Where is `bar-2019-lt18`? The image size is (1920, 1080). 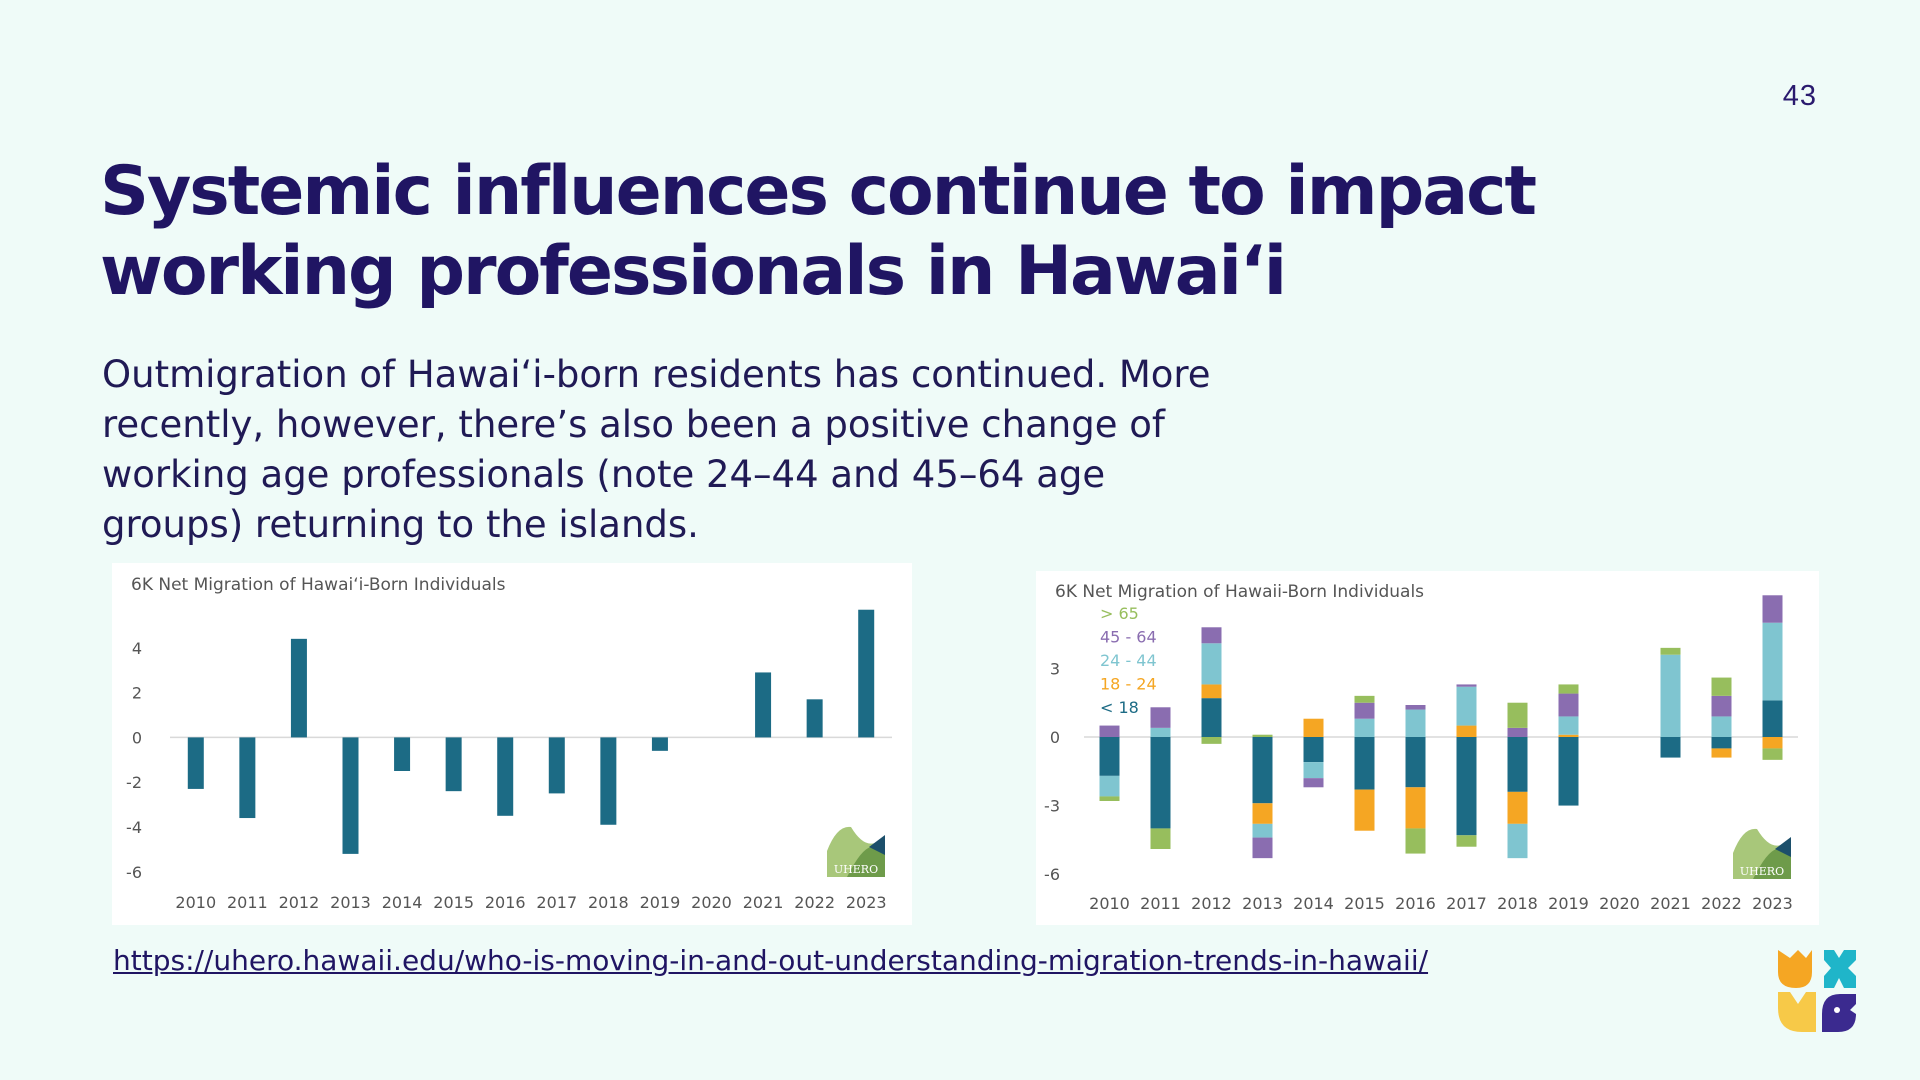 bar-2019-lt18 is located at coordinates (1568, 771).